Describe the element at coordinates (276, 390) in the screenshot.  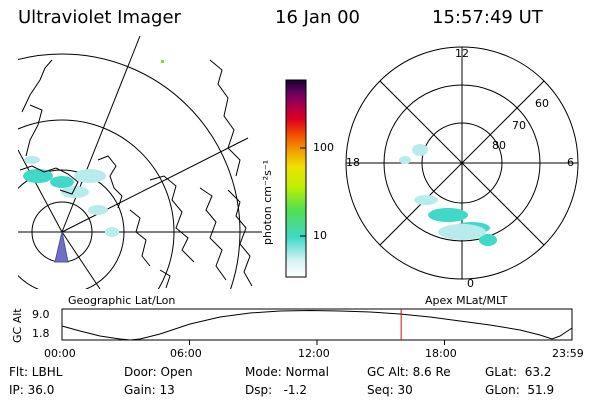
I see `status-dsp: Dsp: -1.2` at that location.